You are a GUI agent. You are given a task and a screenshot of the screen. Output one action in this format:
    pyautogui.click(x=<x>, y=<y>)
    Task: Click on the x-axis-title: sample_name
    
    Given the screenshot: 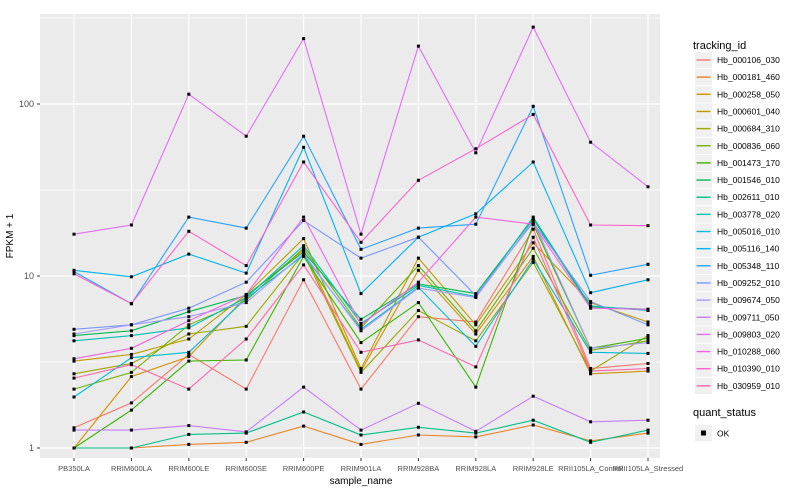 What is the action you would take?
    pyautogui.click(x=361, y=481)
    